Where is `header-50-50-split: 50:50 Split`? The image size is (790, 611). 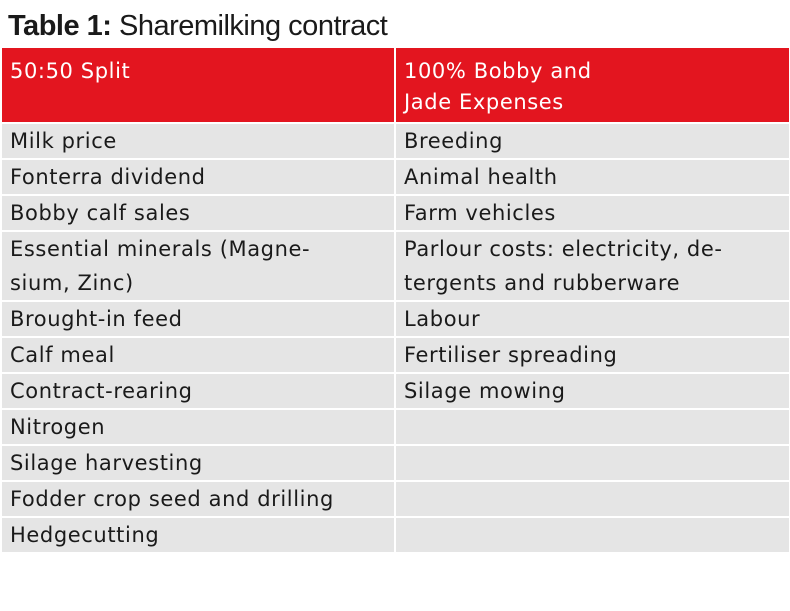 header-50-50-split: 50:50 Split is located at coordinates (199, 86).